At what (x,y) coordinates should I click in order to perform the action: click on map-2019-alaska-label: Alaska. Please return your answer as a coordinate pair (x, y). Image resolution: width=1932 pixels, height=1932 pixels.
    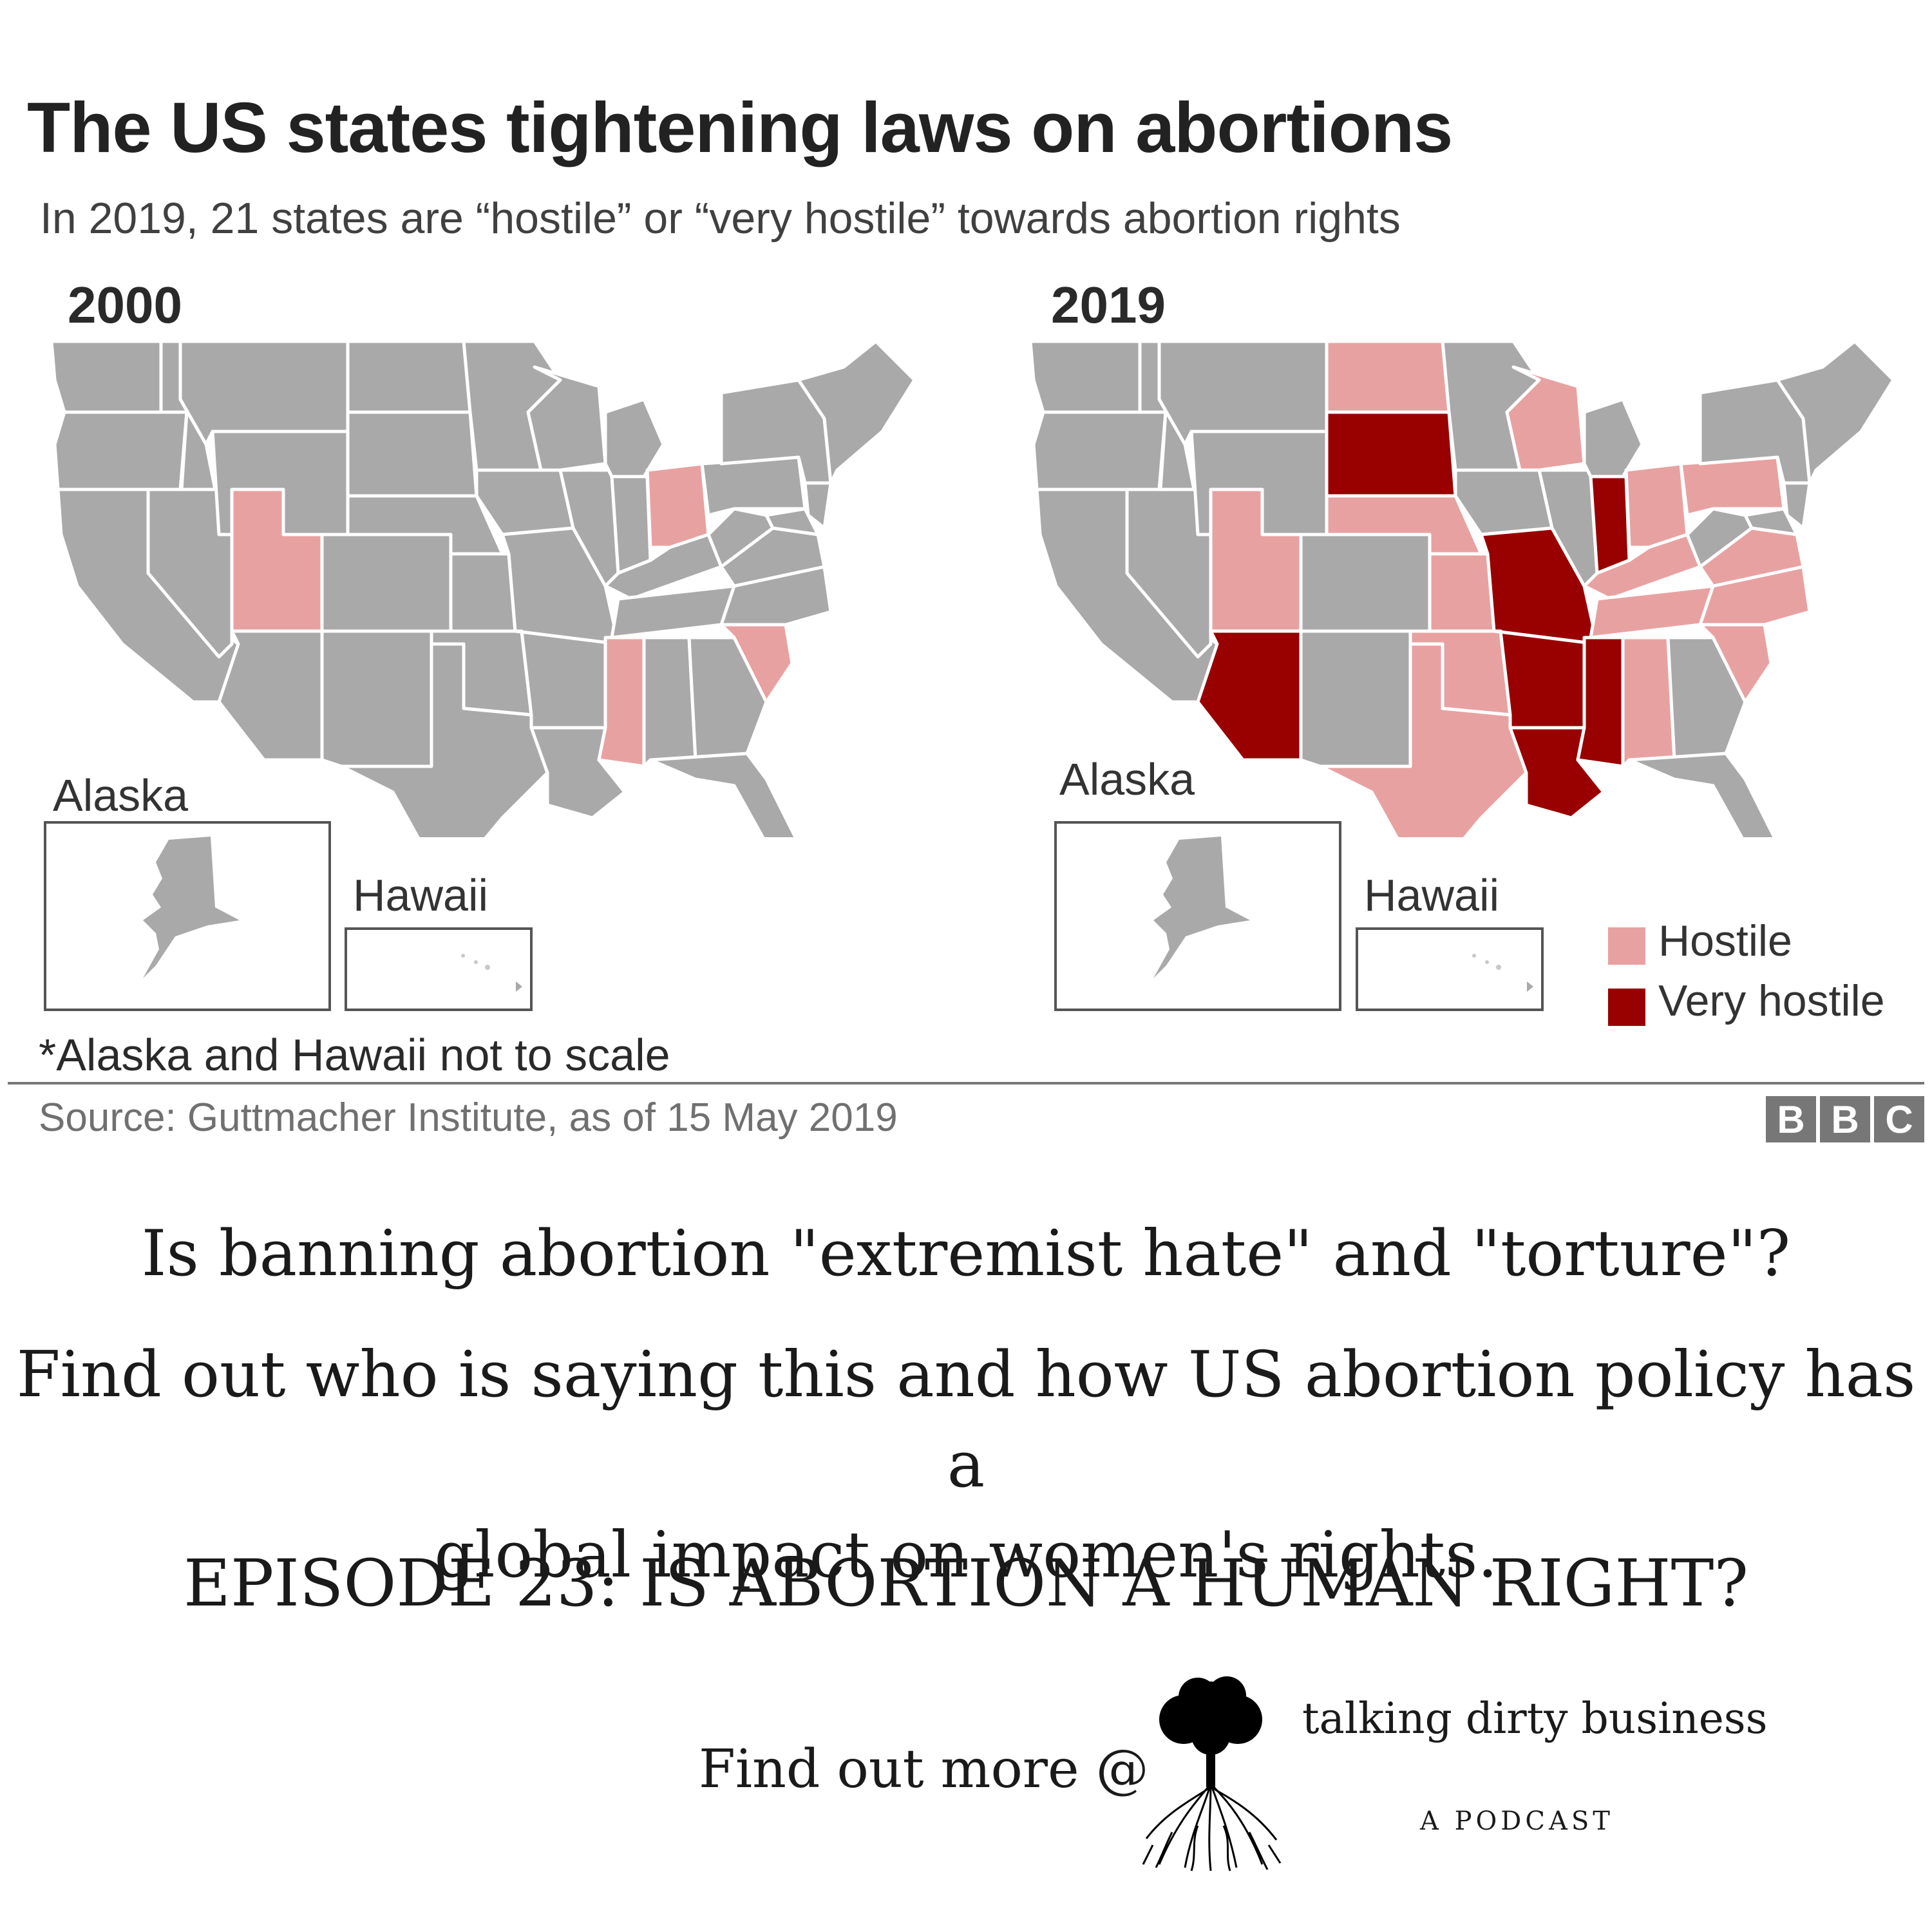
    Looking at the image, I should click on (1127, 779).